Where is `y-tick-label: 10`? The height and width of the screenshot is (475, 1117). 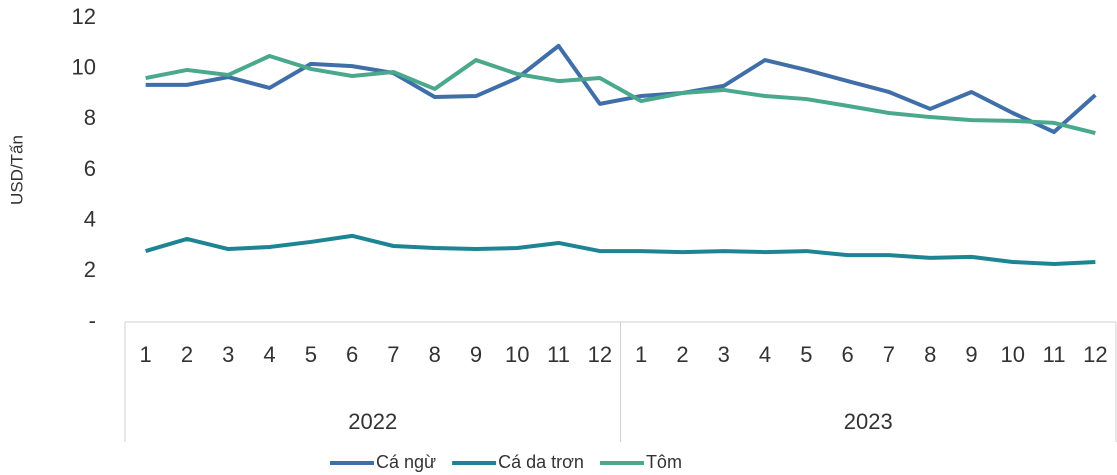
y-tick-label: 10 is located at coordinates (84, 66).